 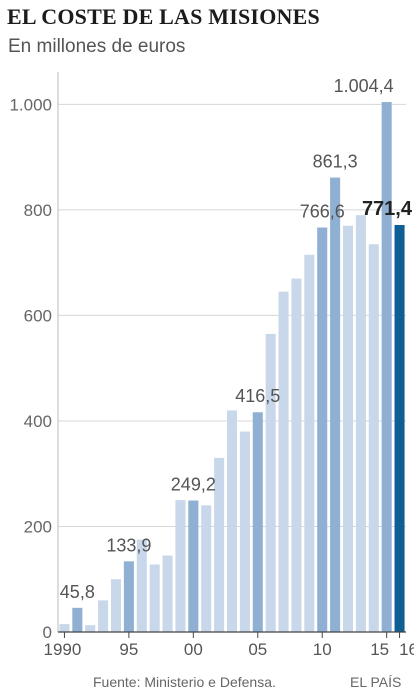 I want to click on bar-1994, so click(x=116, y=605).